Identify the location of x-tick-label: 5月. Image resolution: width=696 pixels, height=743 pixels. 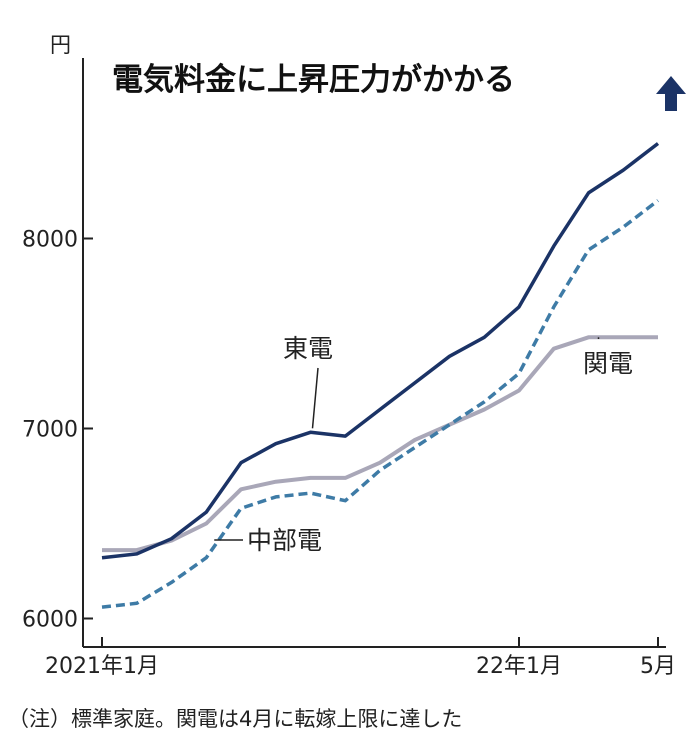
(658, 666).